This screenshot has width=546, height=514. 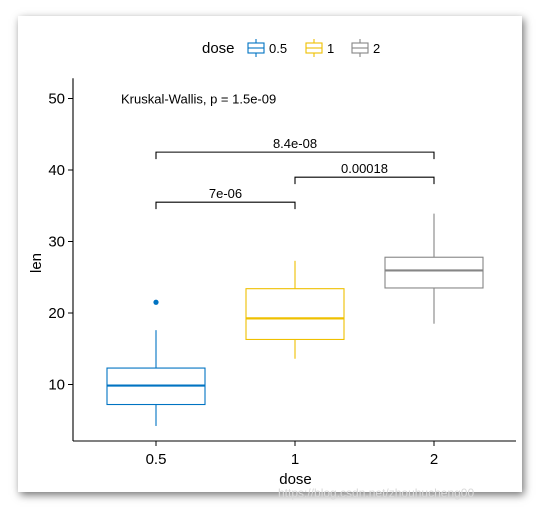 What do you see at coordinates (291, 48) in the screenshot?
I see `legend: dose 0.5 1 2` at bounding box center [291, 48].